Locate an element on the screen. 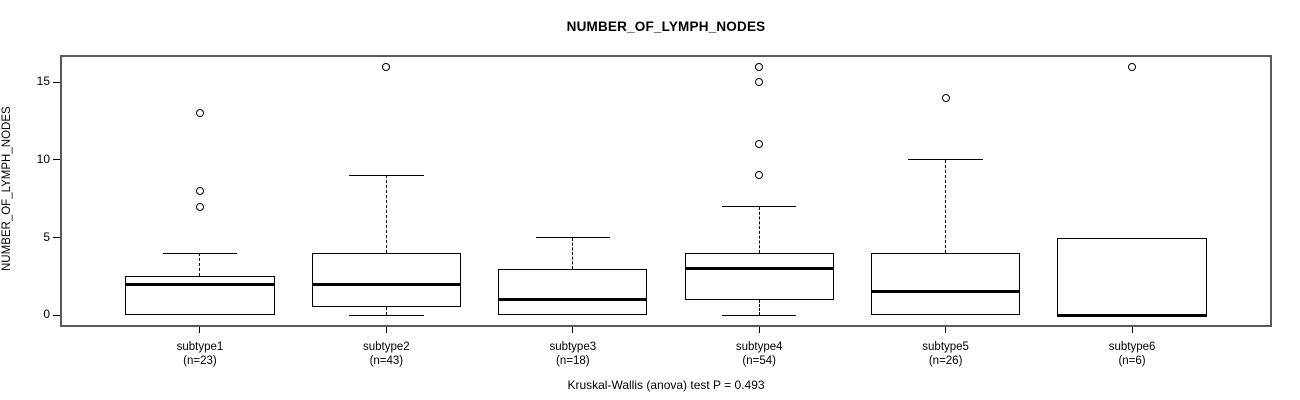 The height and width of the screenshot is (400, 1300). box-subtype3 is located at coordinates (573, 292).